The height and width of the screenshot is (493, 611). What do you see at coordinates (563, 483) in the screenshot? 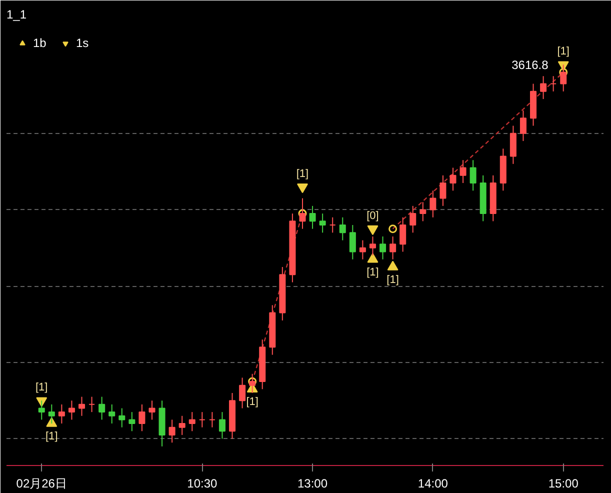
I see `x-tick-label: 15:00` at bounding box center [563, 483].